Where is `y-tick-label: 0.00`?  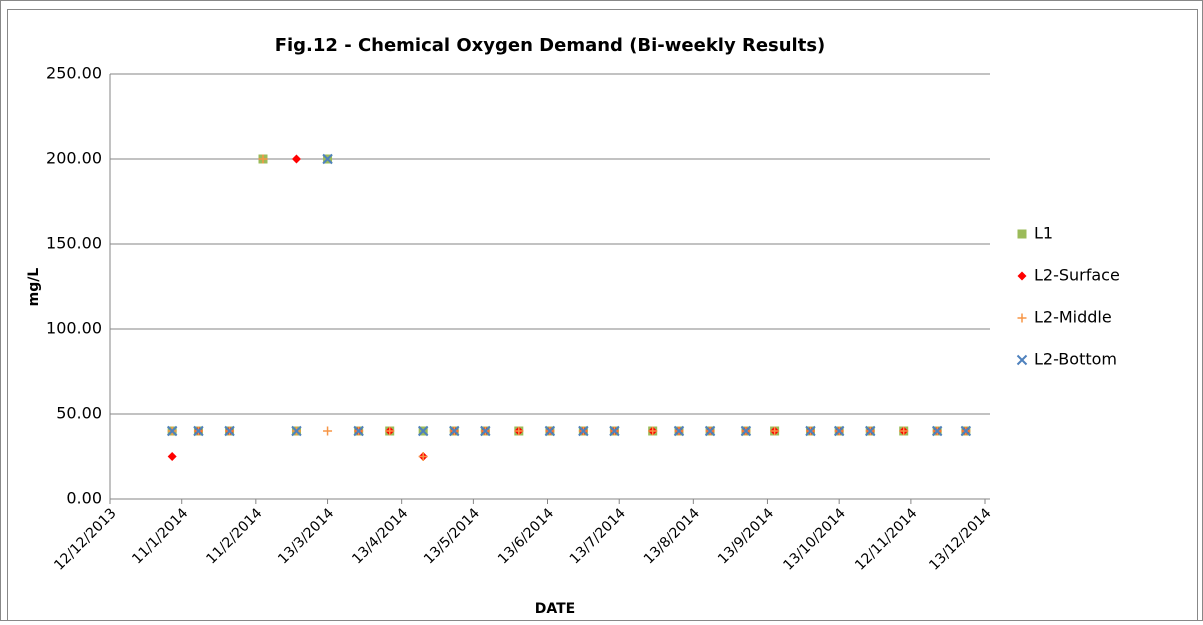 y-tick-label: 0.00 is located at coordinates (84, 498).